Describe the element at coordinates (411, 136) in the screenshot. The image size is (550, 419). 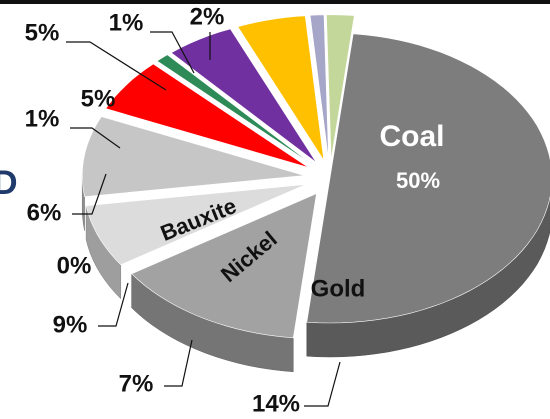
I see `slice-name-label: Coal` at that location.